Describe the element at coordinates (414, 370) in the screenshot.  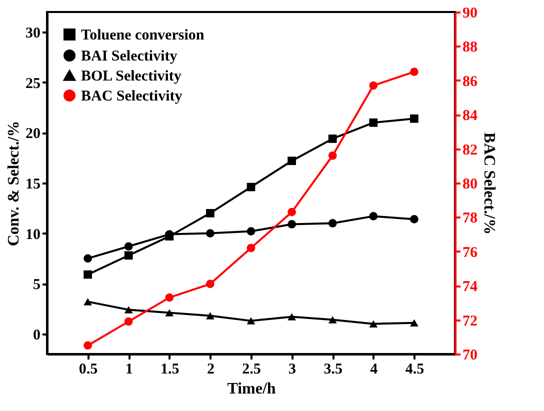
I see `x-tick-label: 4.5` at that location.